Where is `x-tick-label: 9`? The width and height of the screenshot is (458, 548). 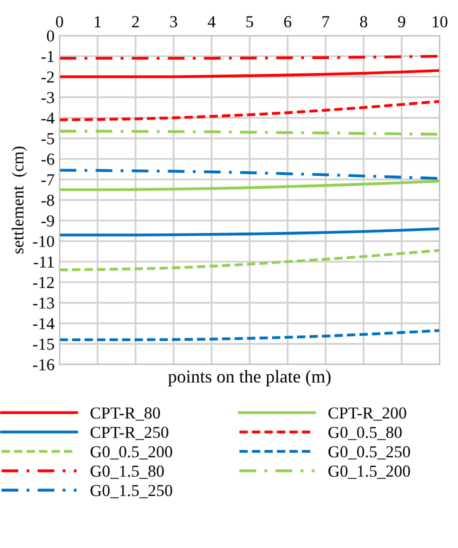 x-tick-label: 9 is located at coordinates (402, 22).